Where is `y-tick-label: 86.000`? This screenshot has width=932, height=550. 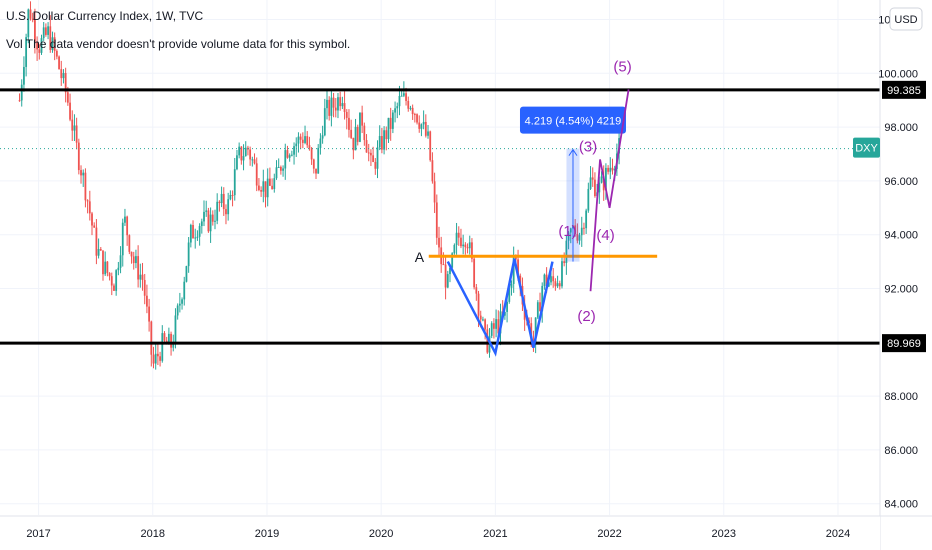
y-tick-label: 86.000 is located at coordinates (901, 451).